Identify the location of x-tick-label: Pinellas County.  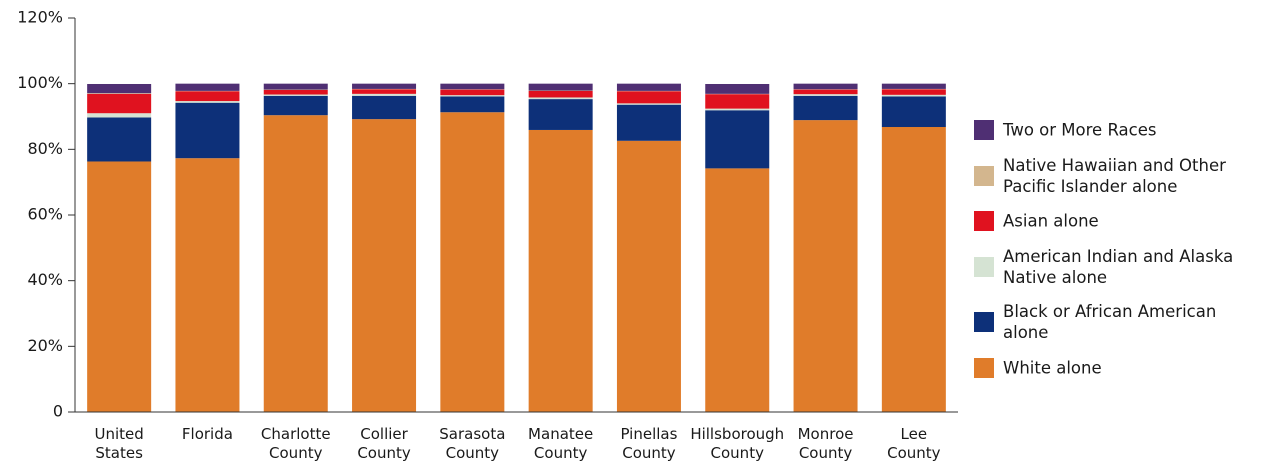
(649, 443).